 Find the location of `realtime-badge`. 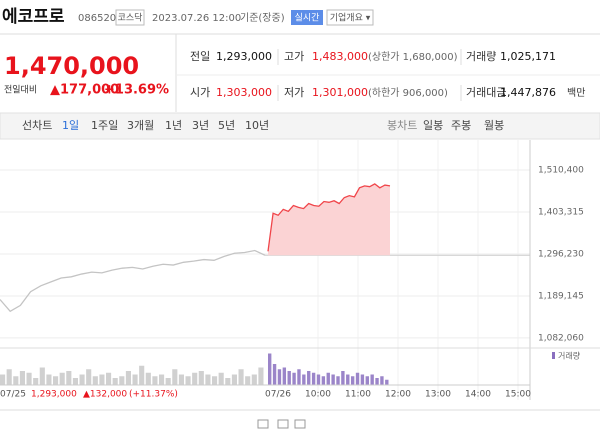

realtime-badge is located at coordinates (307, 17).